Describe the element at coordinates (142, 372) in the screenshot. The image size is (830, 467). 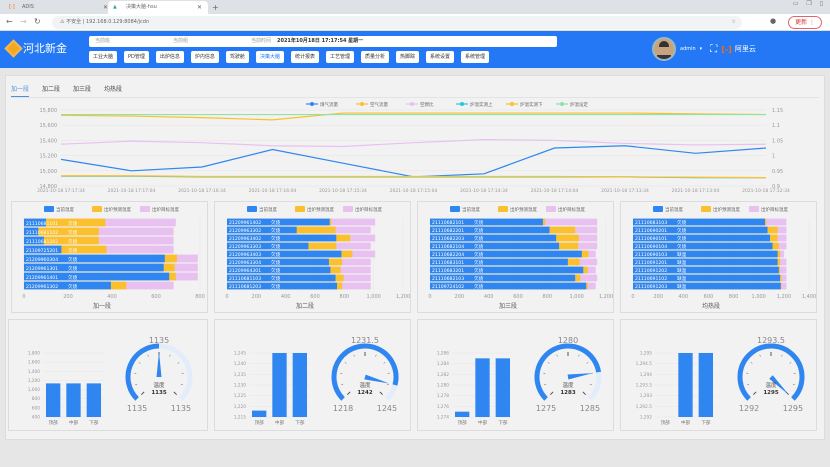
I see `gauge-progress` at that location.